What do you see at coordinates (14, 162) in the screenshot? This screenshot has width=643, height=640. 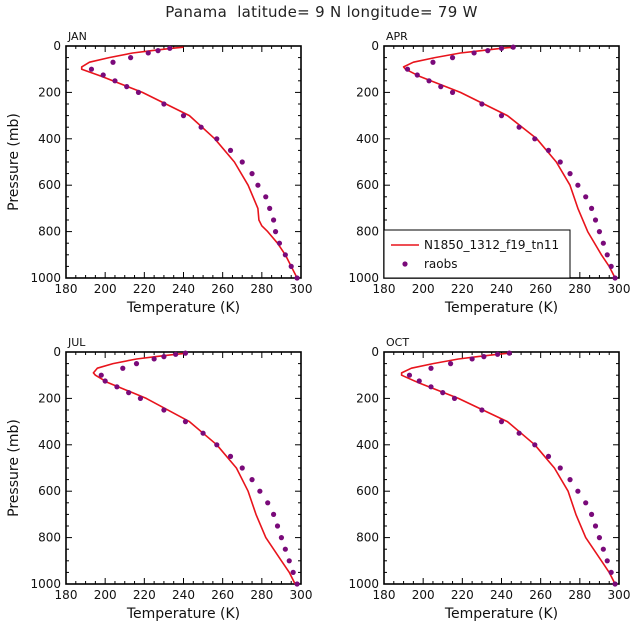 I see `y-axis-title: Pressure (mb)` at bounding box center [14, 162].